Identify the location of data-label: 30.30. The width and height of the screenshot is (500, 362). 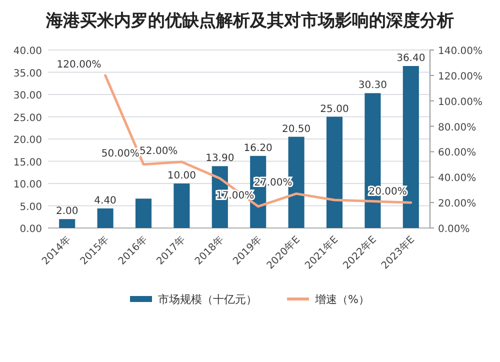
(373, 86).